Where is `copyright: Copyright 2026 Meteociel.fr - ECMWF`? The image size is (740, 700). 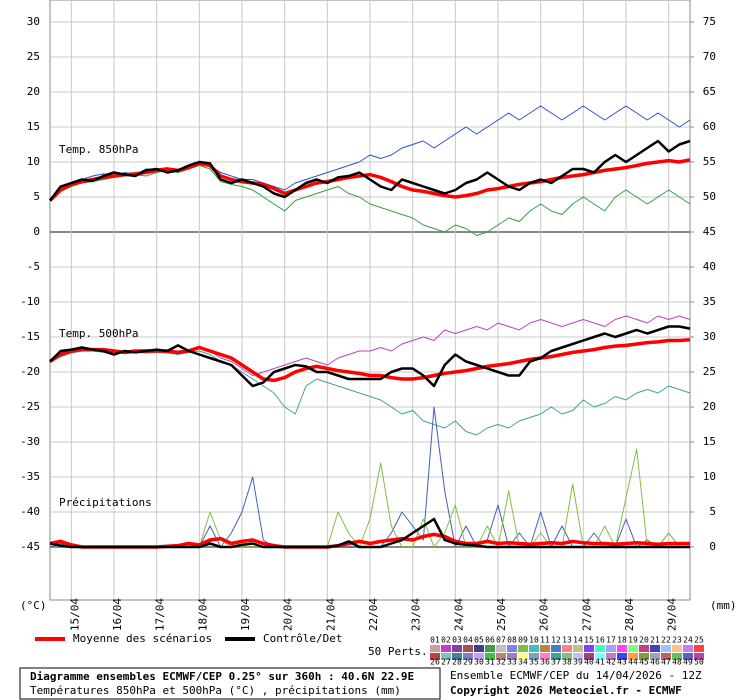
copyright: Copyright 2026 Meteociel.fr - ECMWF is located at coordinates (566, 690).